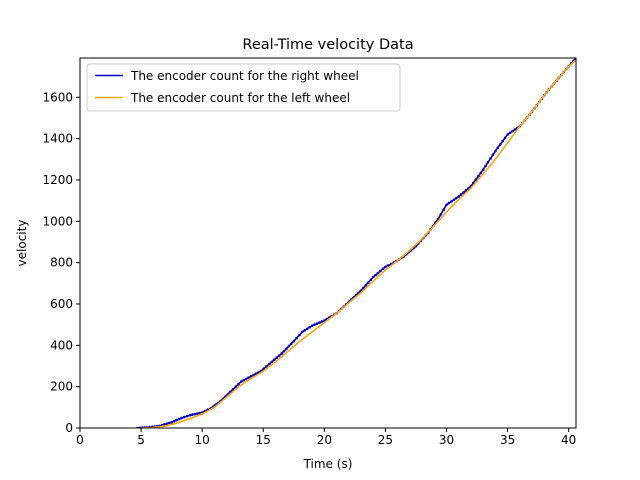 The width and height of the screenshot is (640, 480). I want to click on x-tick-label: 30, so click(446, 440).